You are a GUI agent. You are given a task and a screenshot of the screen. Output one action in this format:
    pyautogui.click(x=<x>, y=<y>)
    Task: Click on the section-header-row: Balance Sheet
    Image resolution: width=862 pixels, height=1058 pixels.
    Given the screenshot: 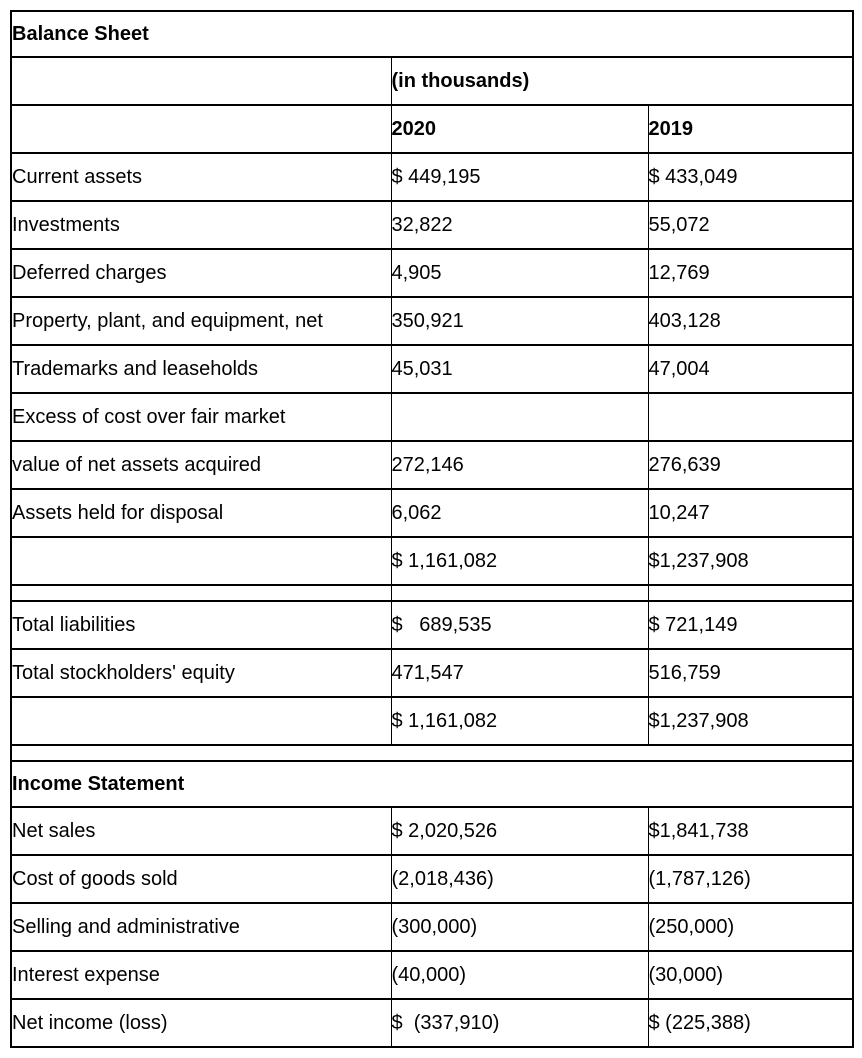 What is the action you would take?
    pyautogui.click(x=432, y=34)
    